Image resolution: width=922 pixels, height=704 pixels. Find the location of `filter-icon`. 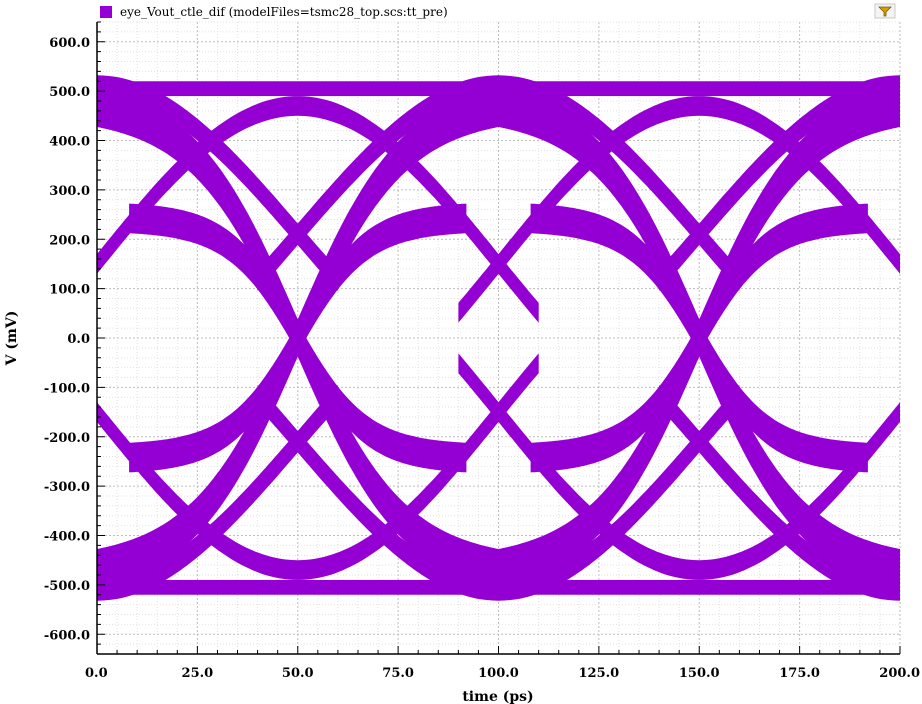

filter-icon is located at coordinates (885, 11).